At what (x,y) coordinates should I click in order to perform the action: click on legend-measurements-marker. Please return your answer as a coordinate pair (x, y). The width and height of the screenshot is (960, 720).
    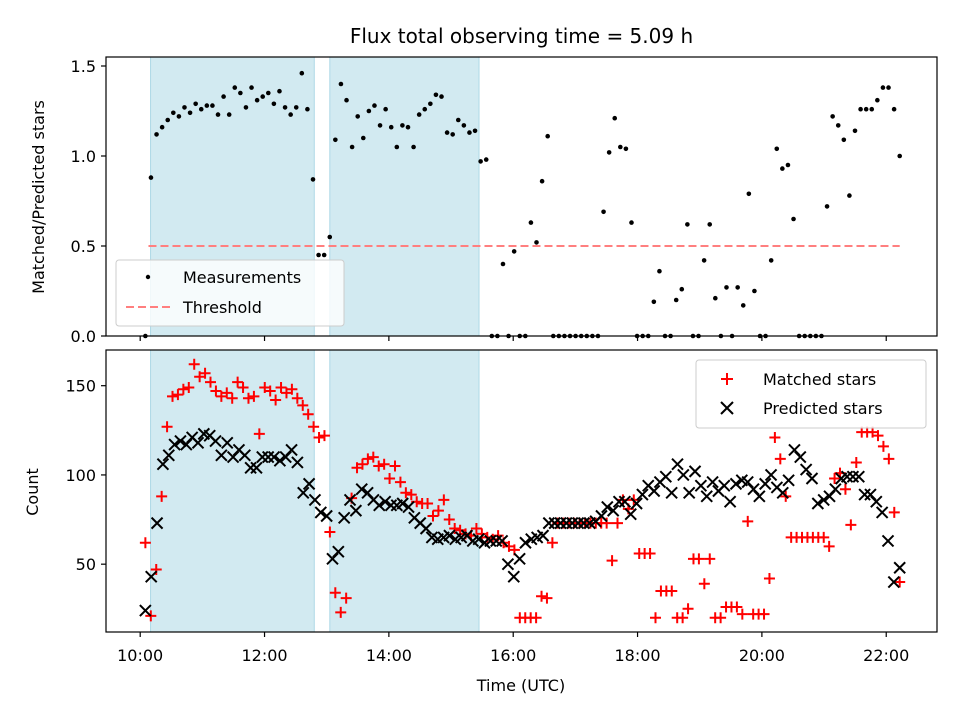
    Looking at the image, I should click on (148, 277).